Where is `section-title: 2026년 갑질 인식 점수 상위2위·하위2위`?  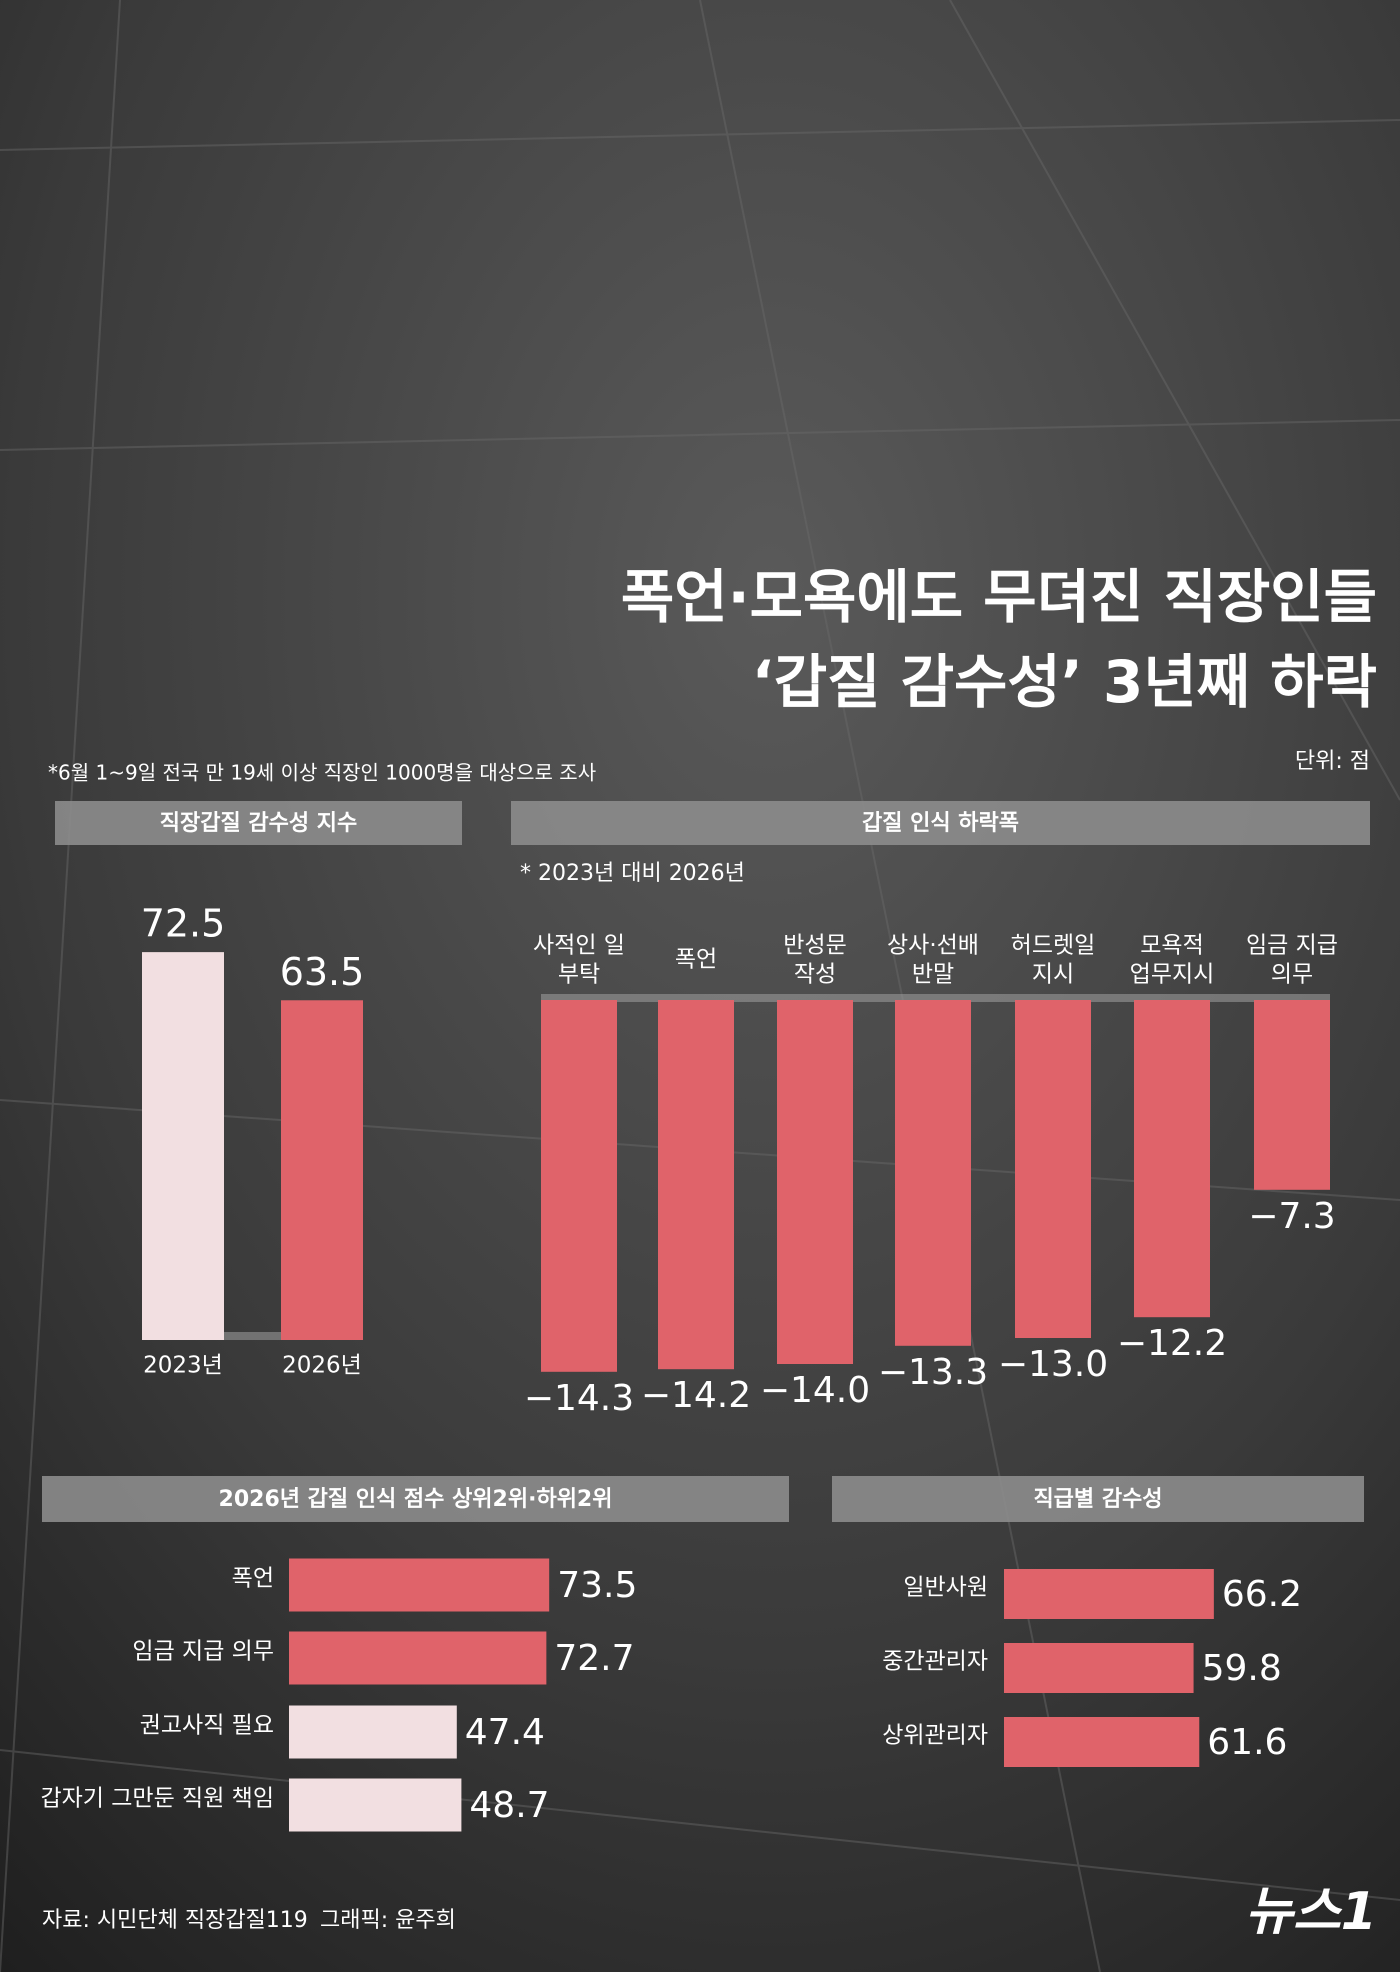
section-title: 2026년 갑질 인식 점수 상위2위·하위2위 is located at coordinates (416, 1499).